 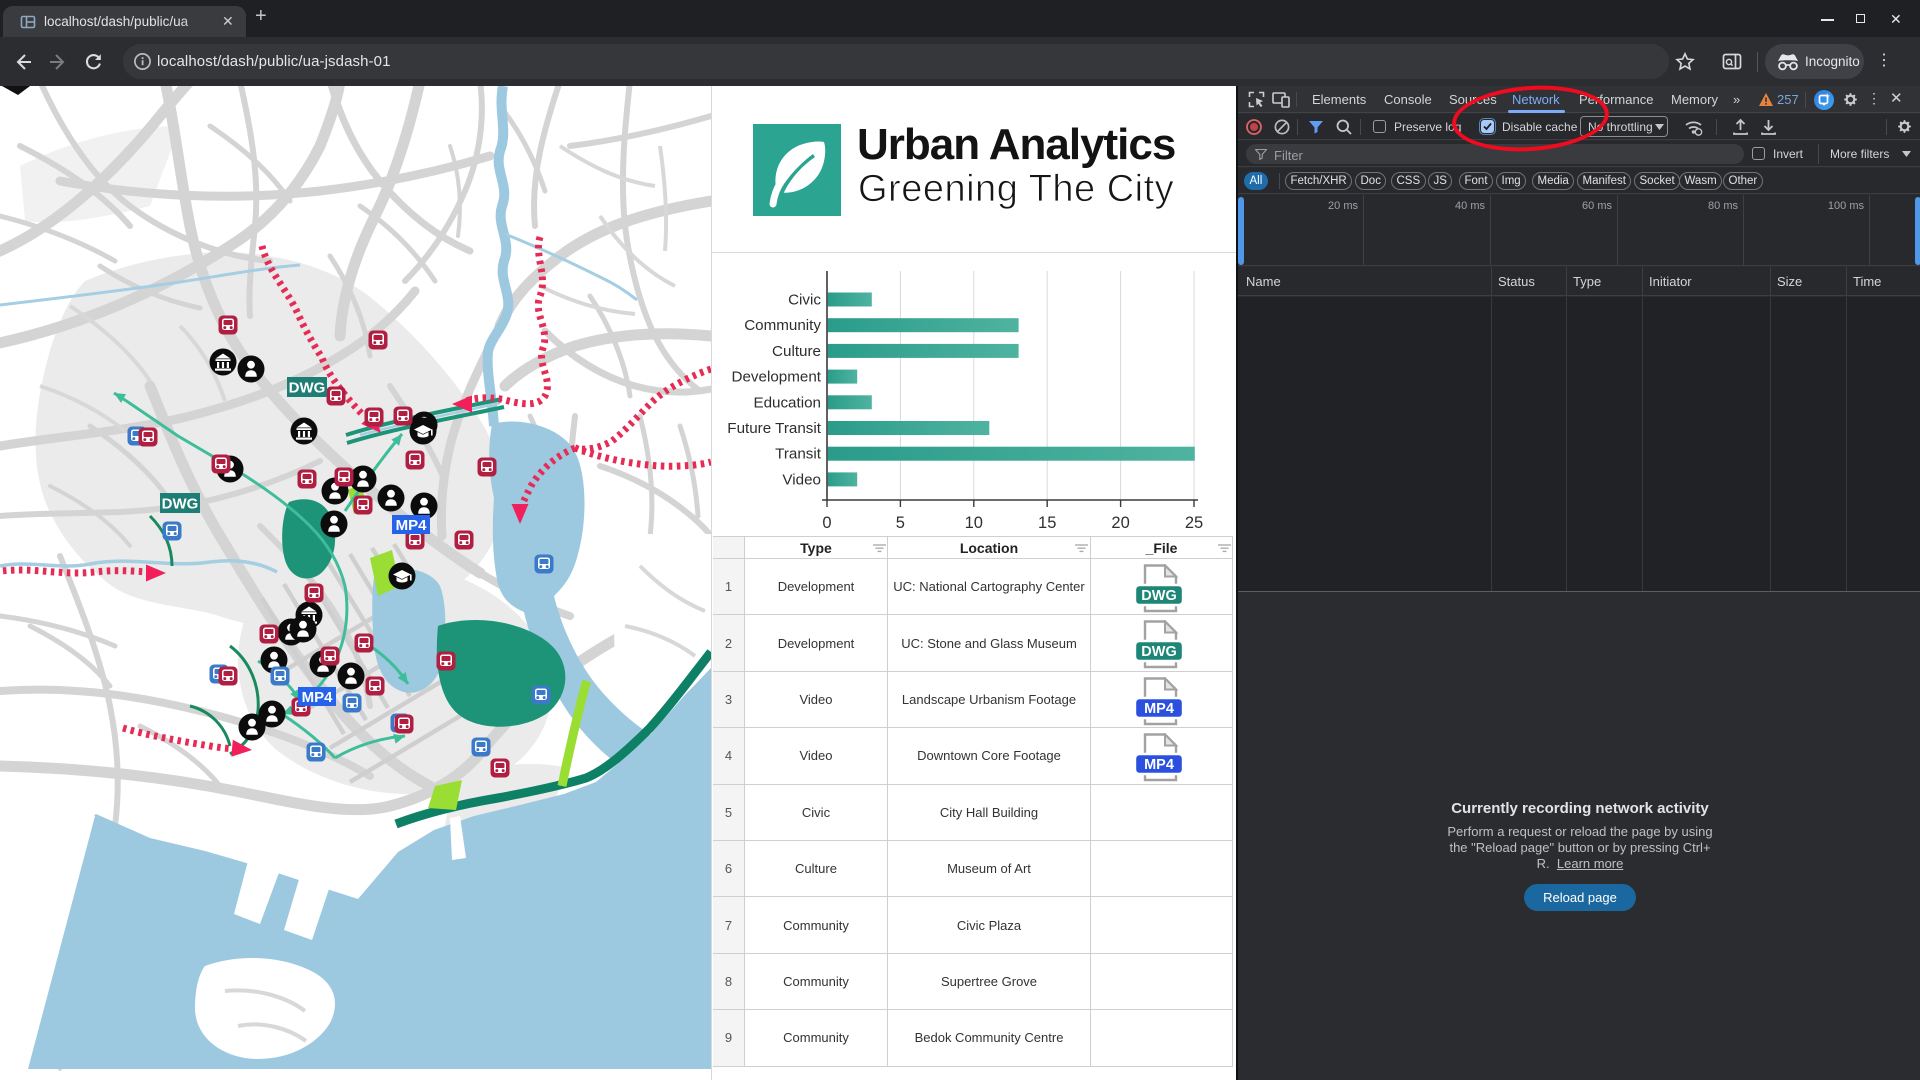 What do you see at coordinates (974, 523) in the screenshot?
I see `svg-text: 10` at bounding box center [974, 523].